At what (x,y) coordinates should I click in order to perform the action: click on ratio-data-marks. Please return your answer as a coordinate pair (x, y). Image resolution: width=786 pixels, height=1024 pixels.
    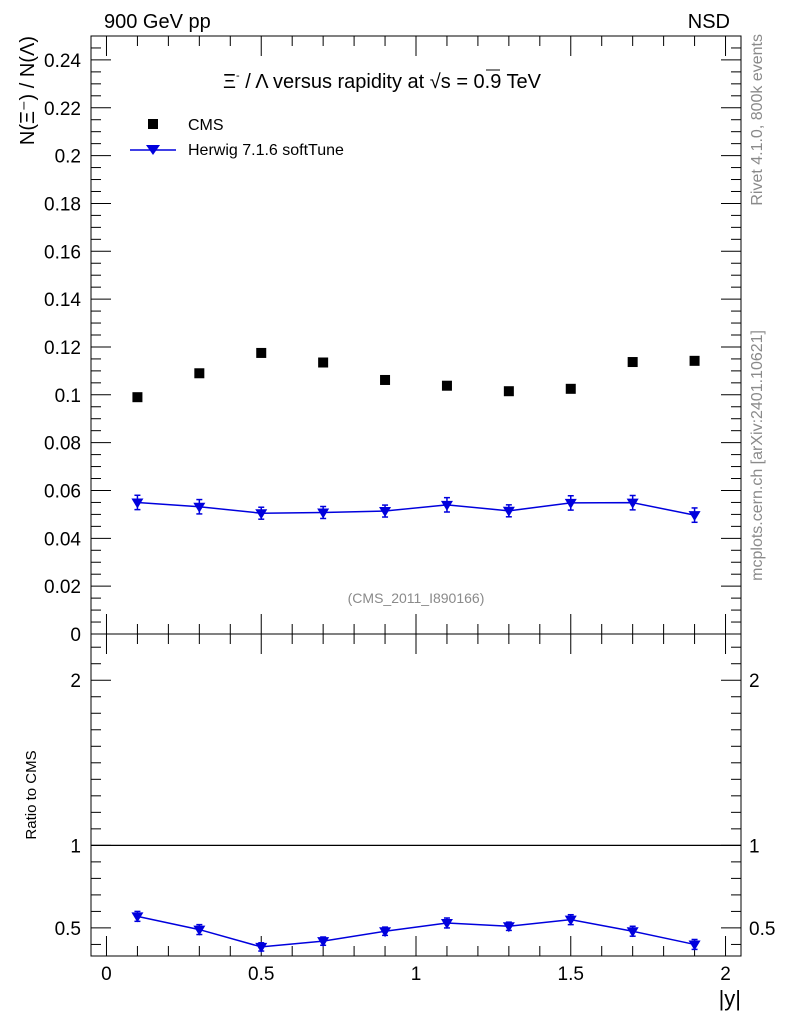
    Looking at the image, I should click on (416, 898).